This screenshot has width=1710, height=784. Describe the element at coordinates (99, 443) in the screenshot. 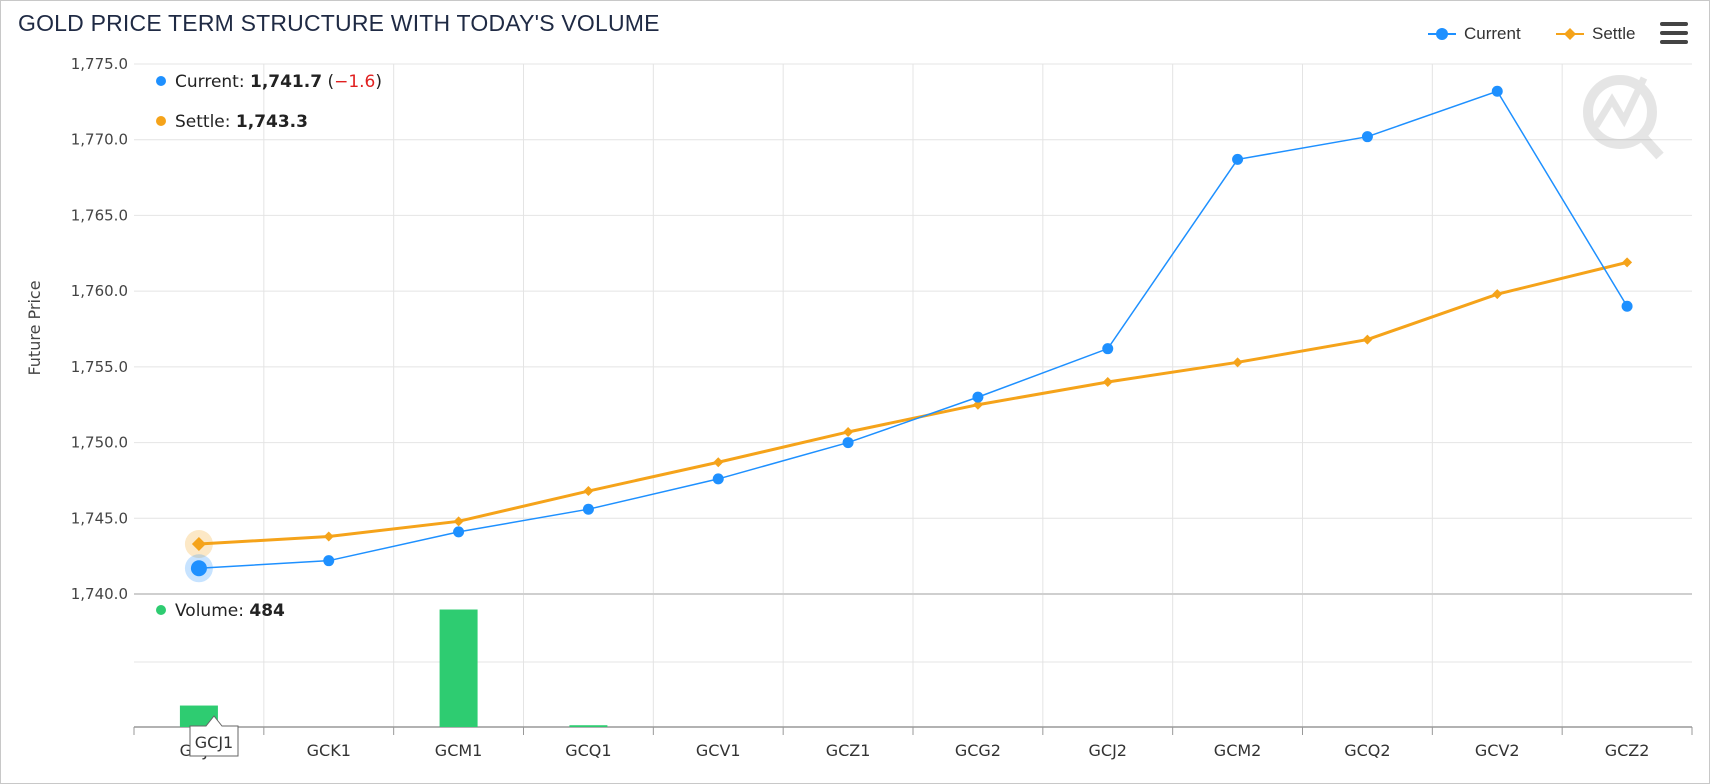

I see `y-tick-label: 1,750.0` at that location.